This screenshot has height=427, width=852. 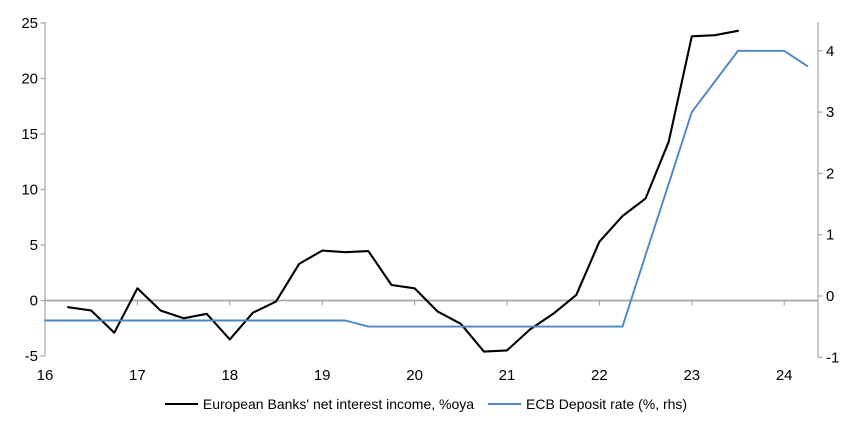 I want to click on left-y-axis-label-10: 10, so click(x=29, y=190).